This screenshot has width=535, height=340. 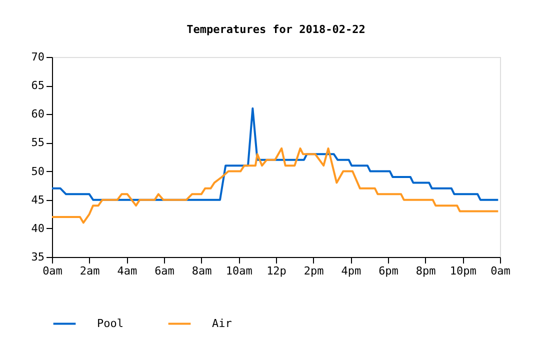 I want to click on x-tick-label: 8pm, so click(x=426, y=271).